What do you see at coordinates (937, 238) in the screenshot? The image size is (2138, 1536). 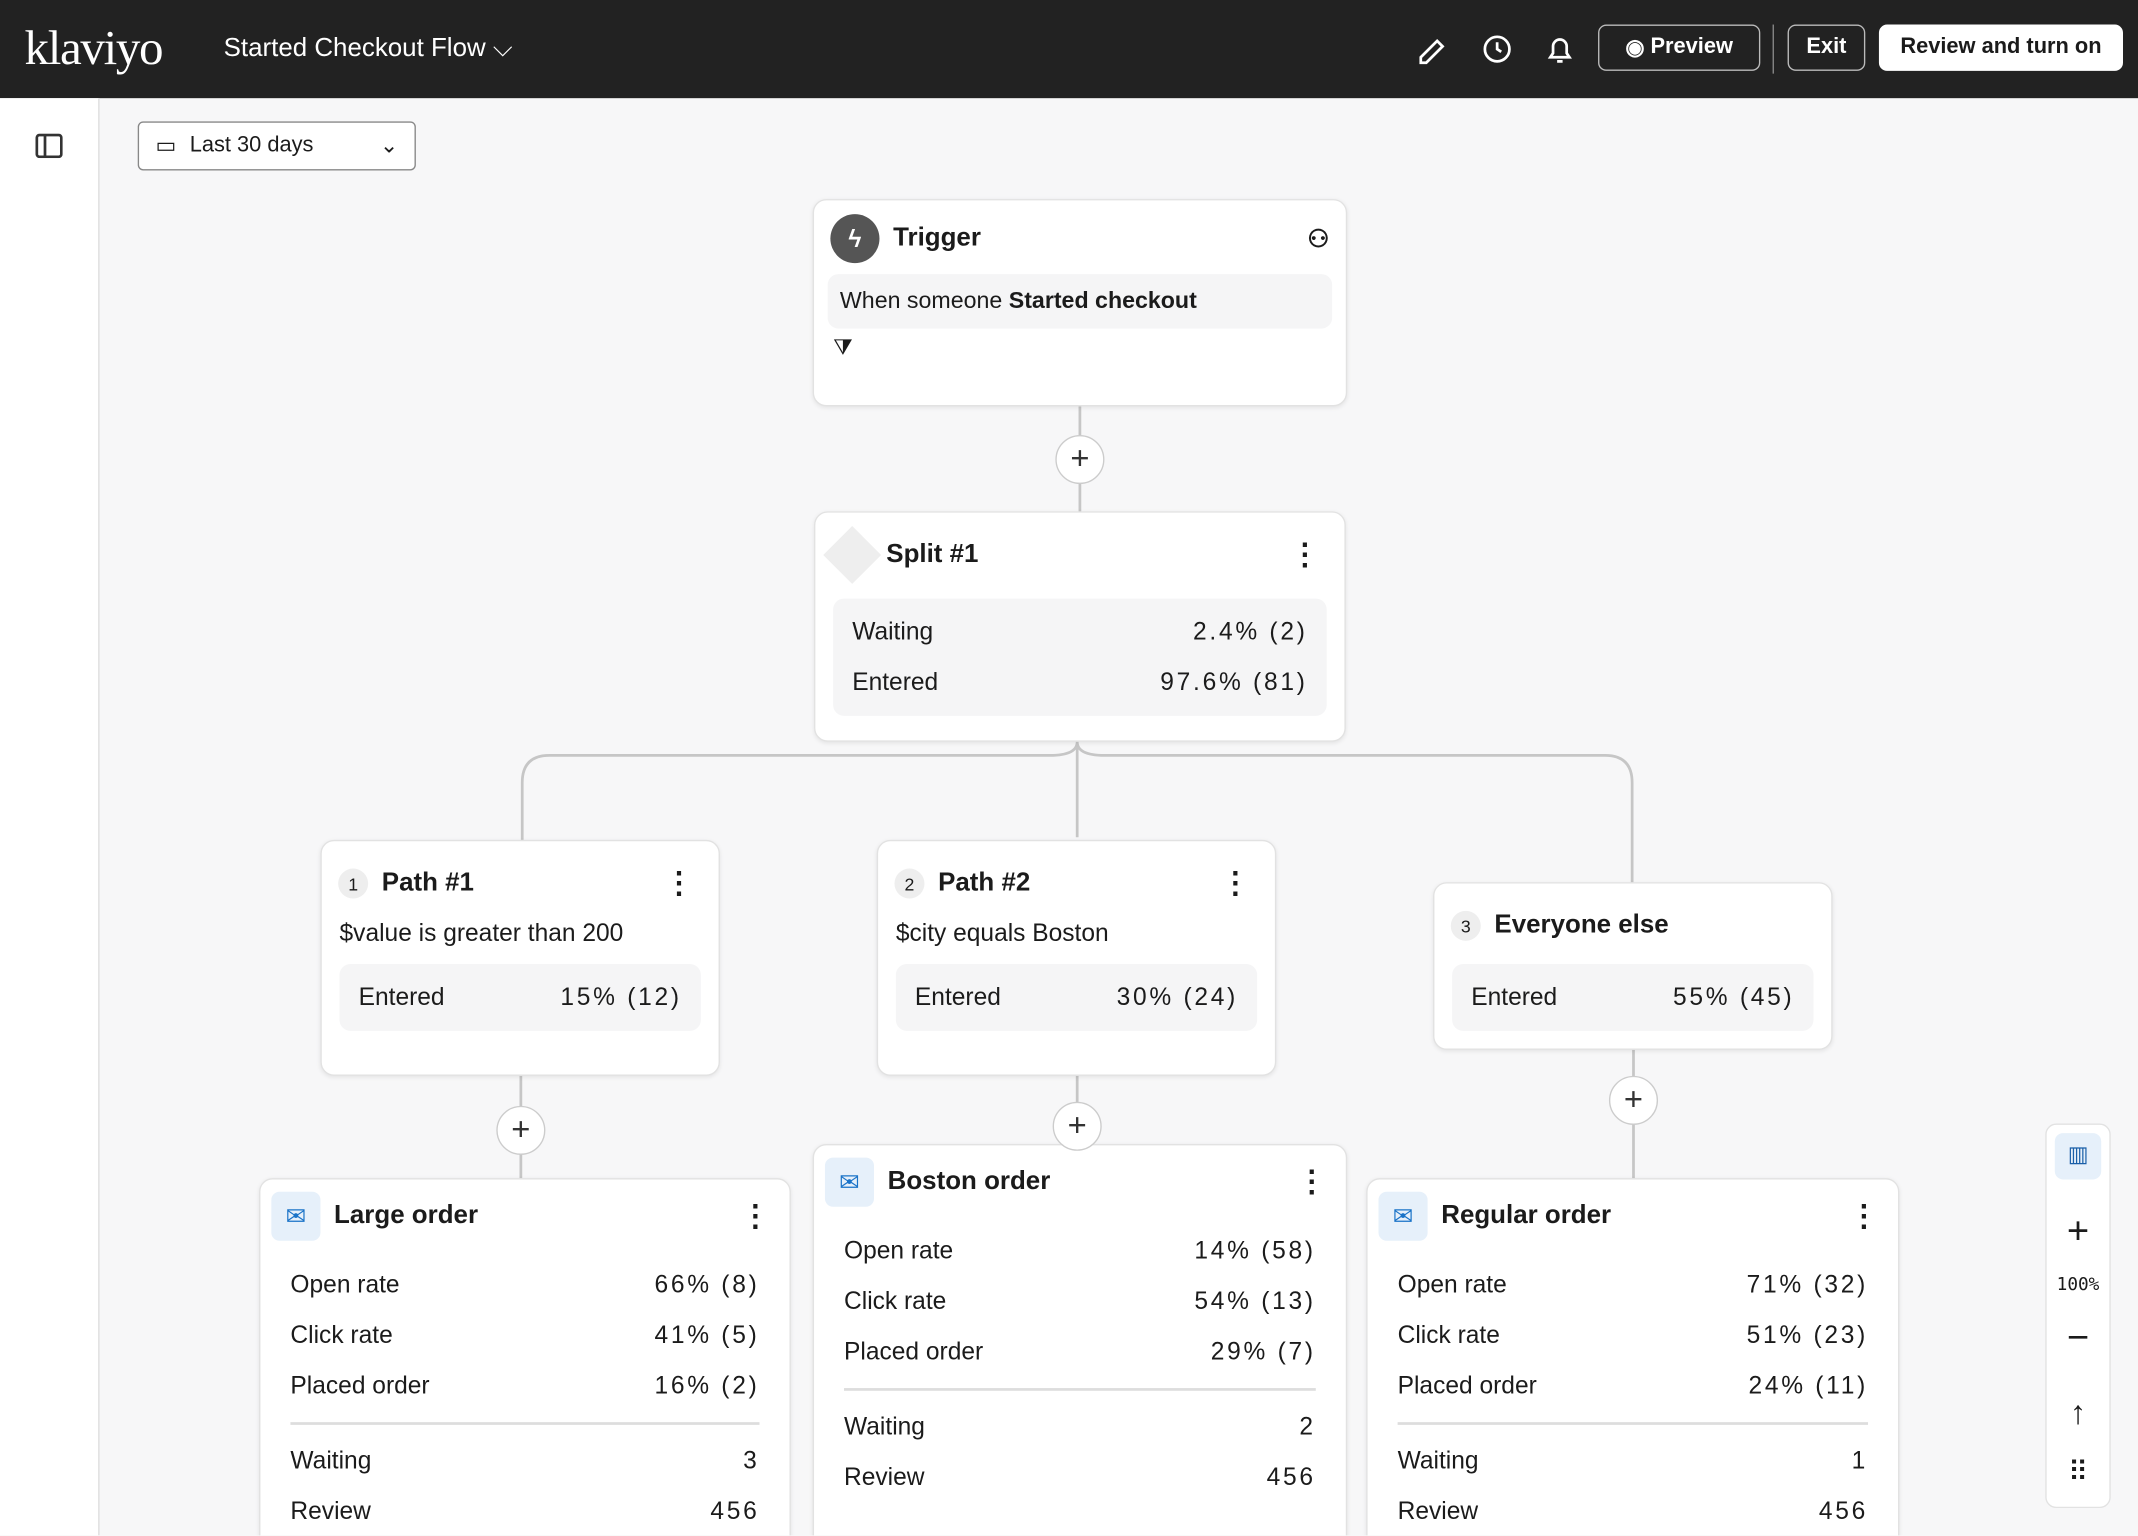 I see `card-title: Trigger` at bounding box center [937, 238].